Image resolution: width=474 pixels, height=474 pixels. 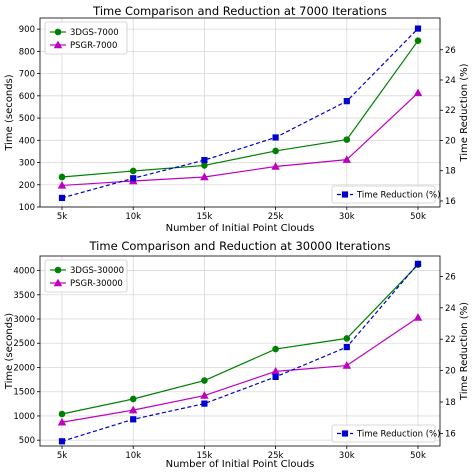 What do you see at coordinates (93, 46) in the screenshot?
I see `legend-label: PSGR-7000` at bounding box center [93, 46].